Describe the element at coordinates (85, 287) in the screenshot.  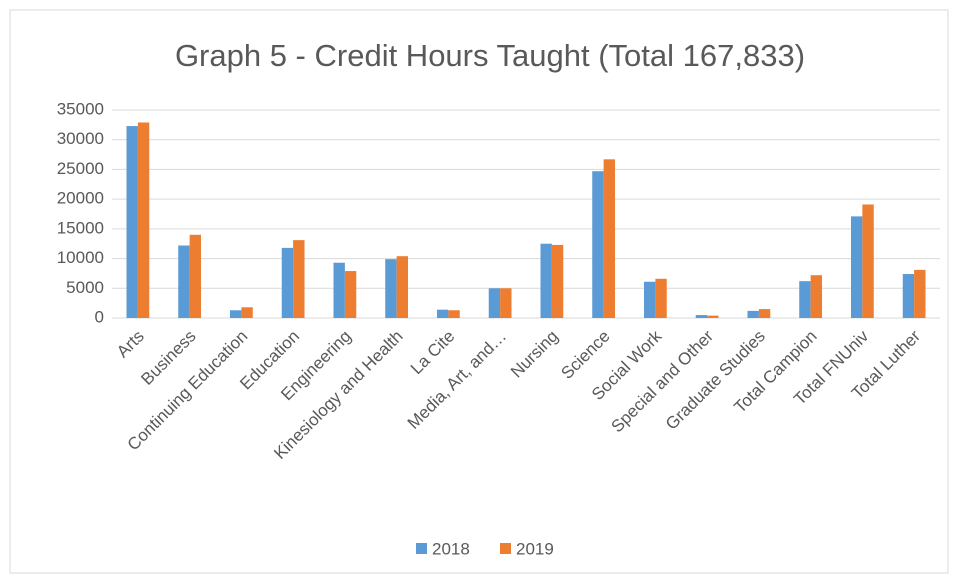
I see `y-tick-label: 5000` at that location.